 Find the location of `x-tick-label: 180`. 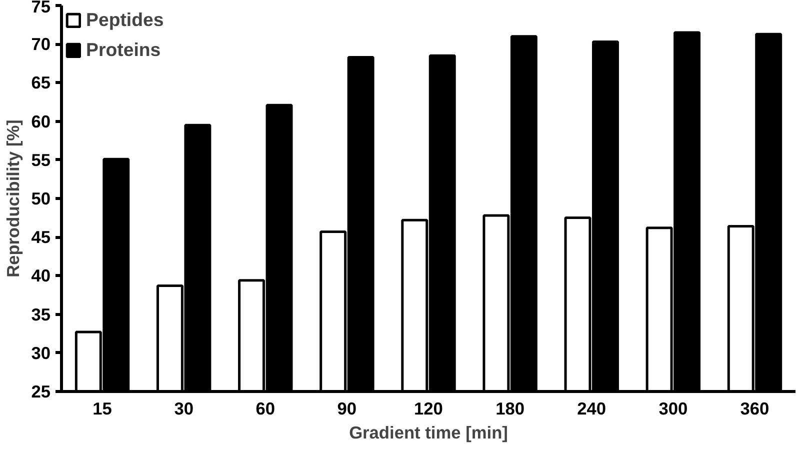

x-tick-label: 180 is located at coordinates (510, 408).